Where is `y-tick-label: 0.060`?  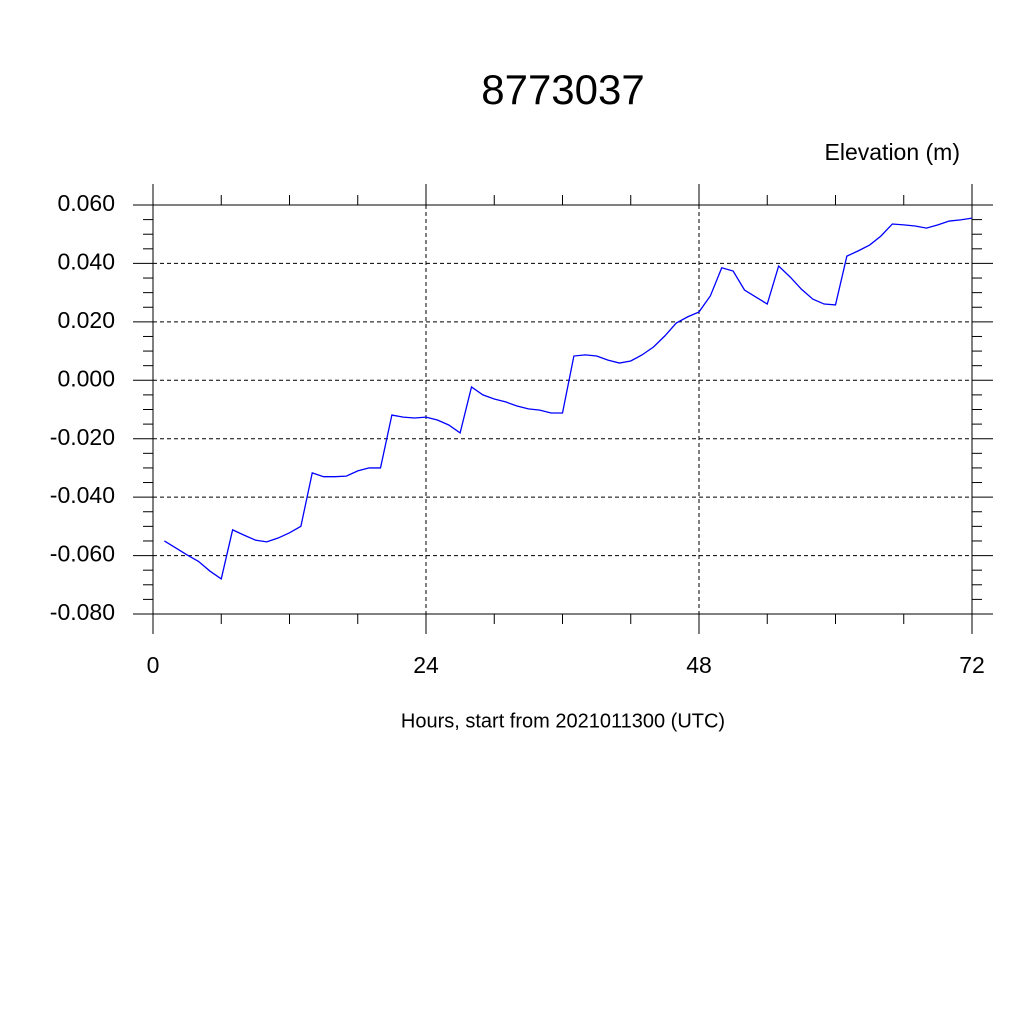
y-tick-label: 0.060 is located at coordinates (86, 203).